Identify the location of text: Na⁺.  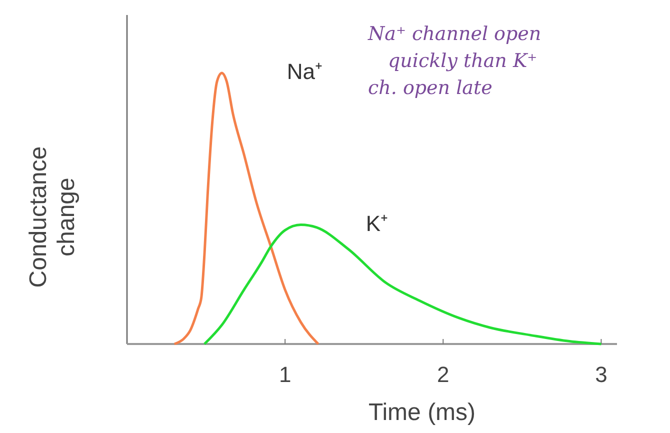
(304, 71).